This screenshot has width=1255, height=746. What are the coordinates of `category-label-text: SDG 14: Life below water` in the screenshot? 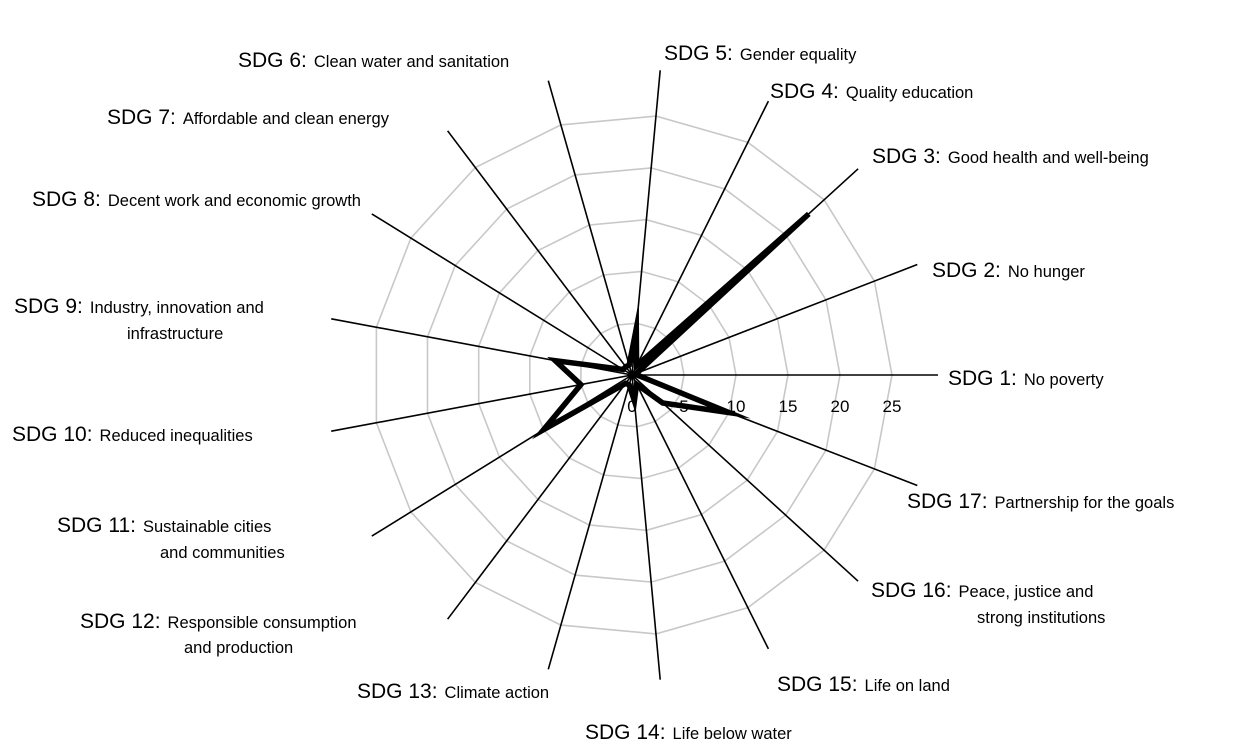 It's located at (688, 732).